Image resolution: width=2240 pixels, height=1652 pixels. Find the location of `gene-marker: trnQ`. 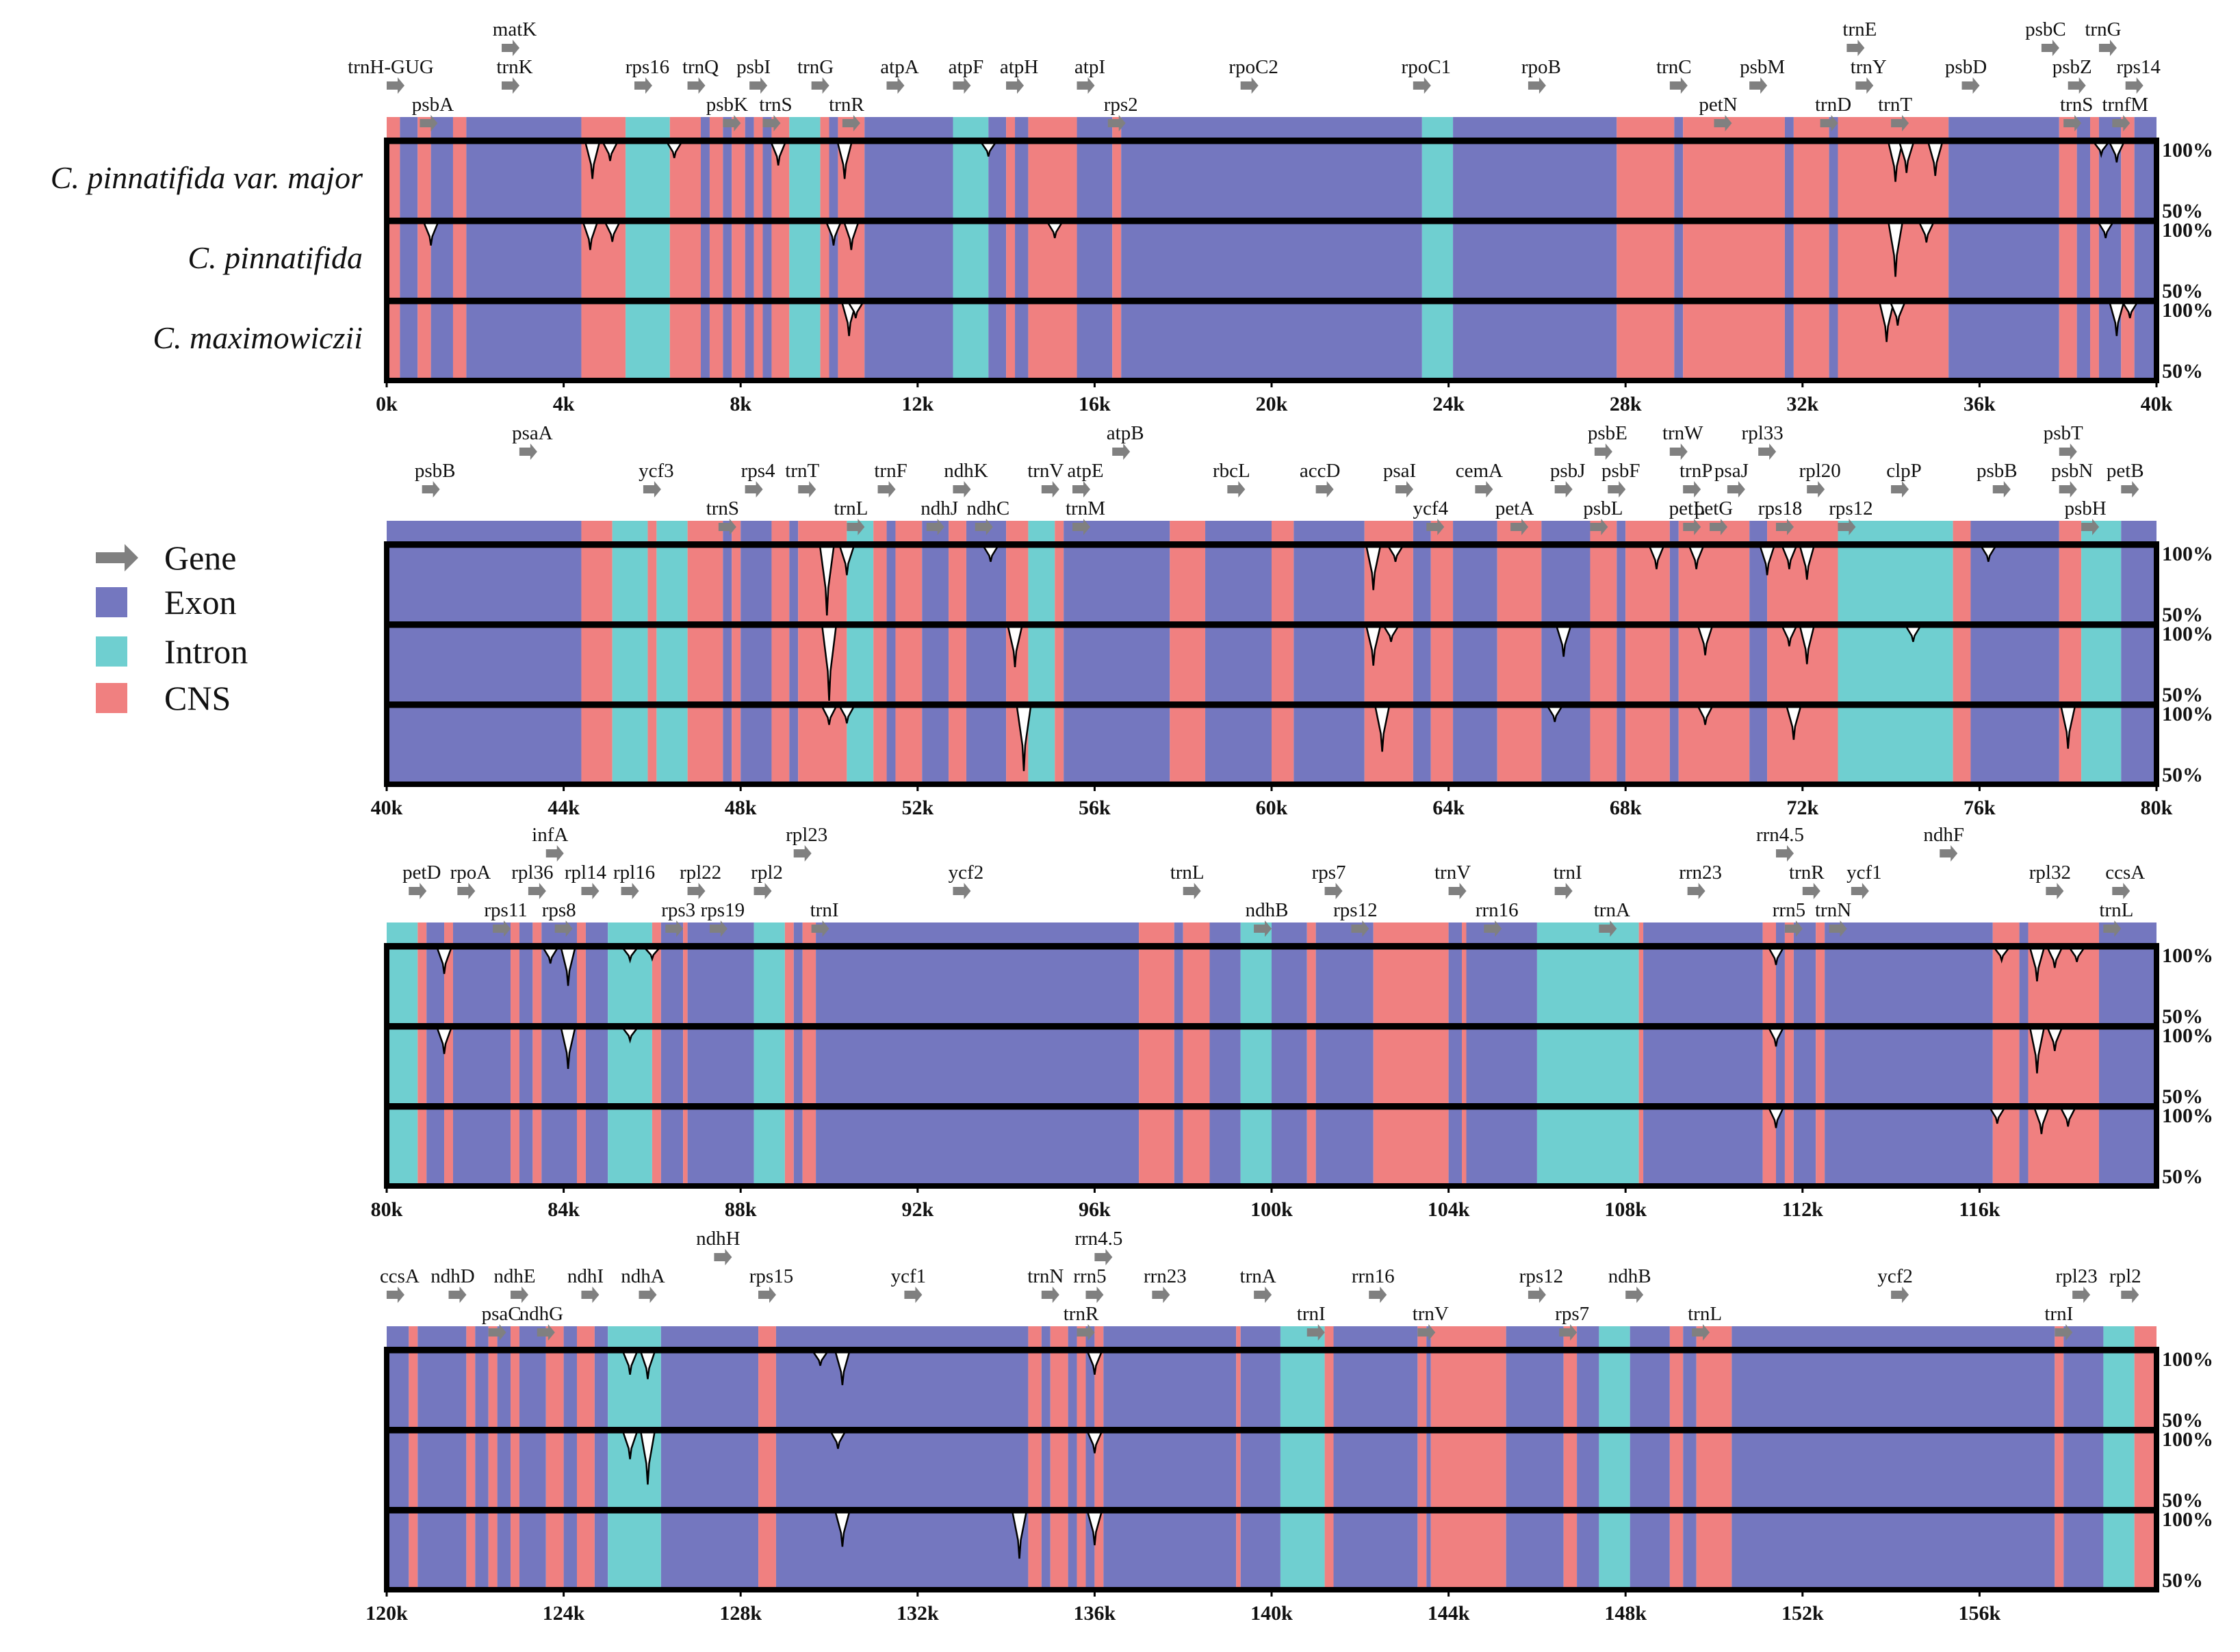

gene-marker: trnQ is located at coordinates (701, 75).